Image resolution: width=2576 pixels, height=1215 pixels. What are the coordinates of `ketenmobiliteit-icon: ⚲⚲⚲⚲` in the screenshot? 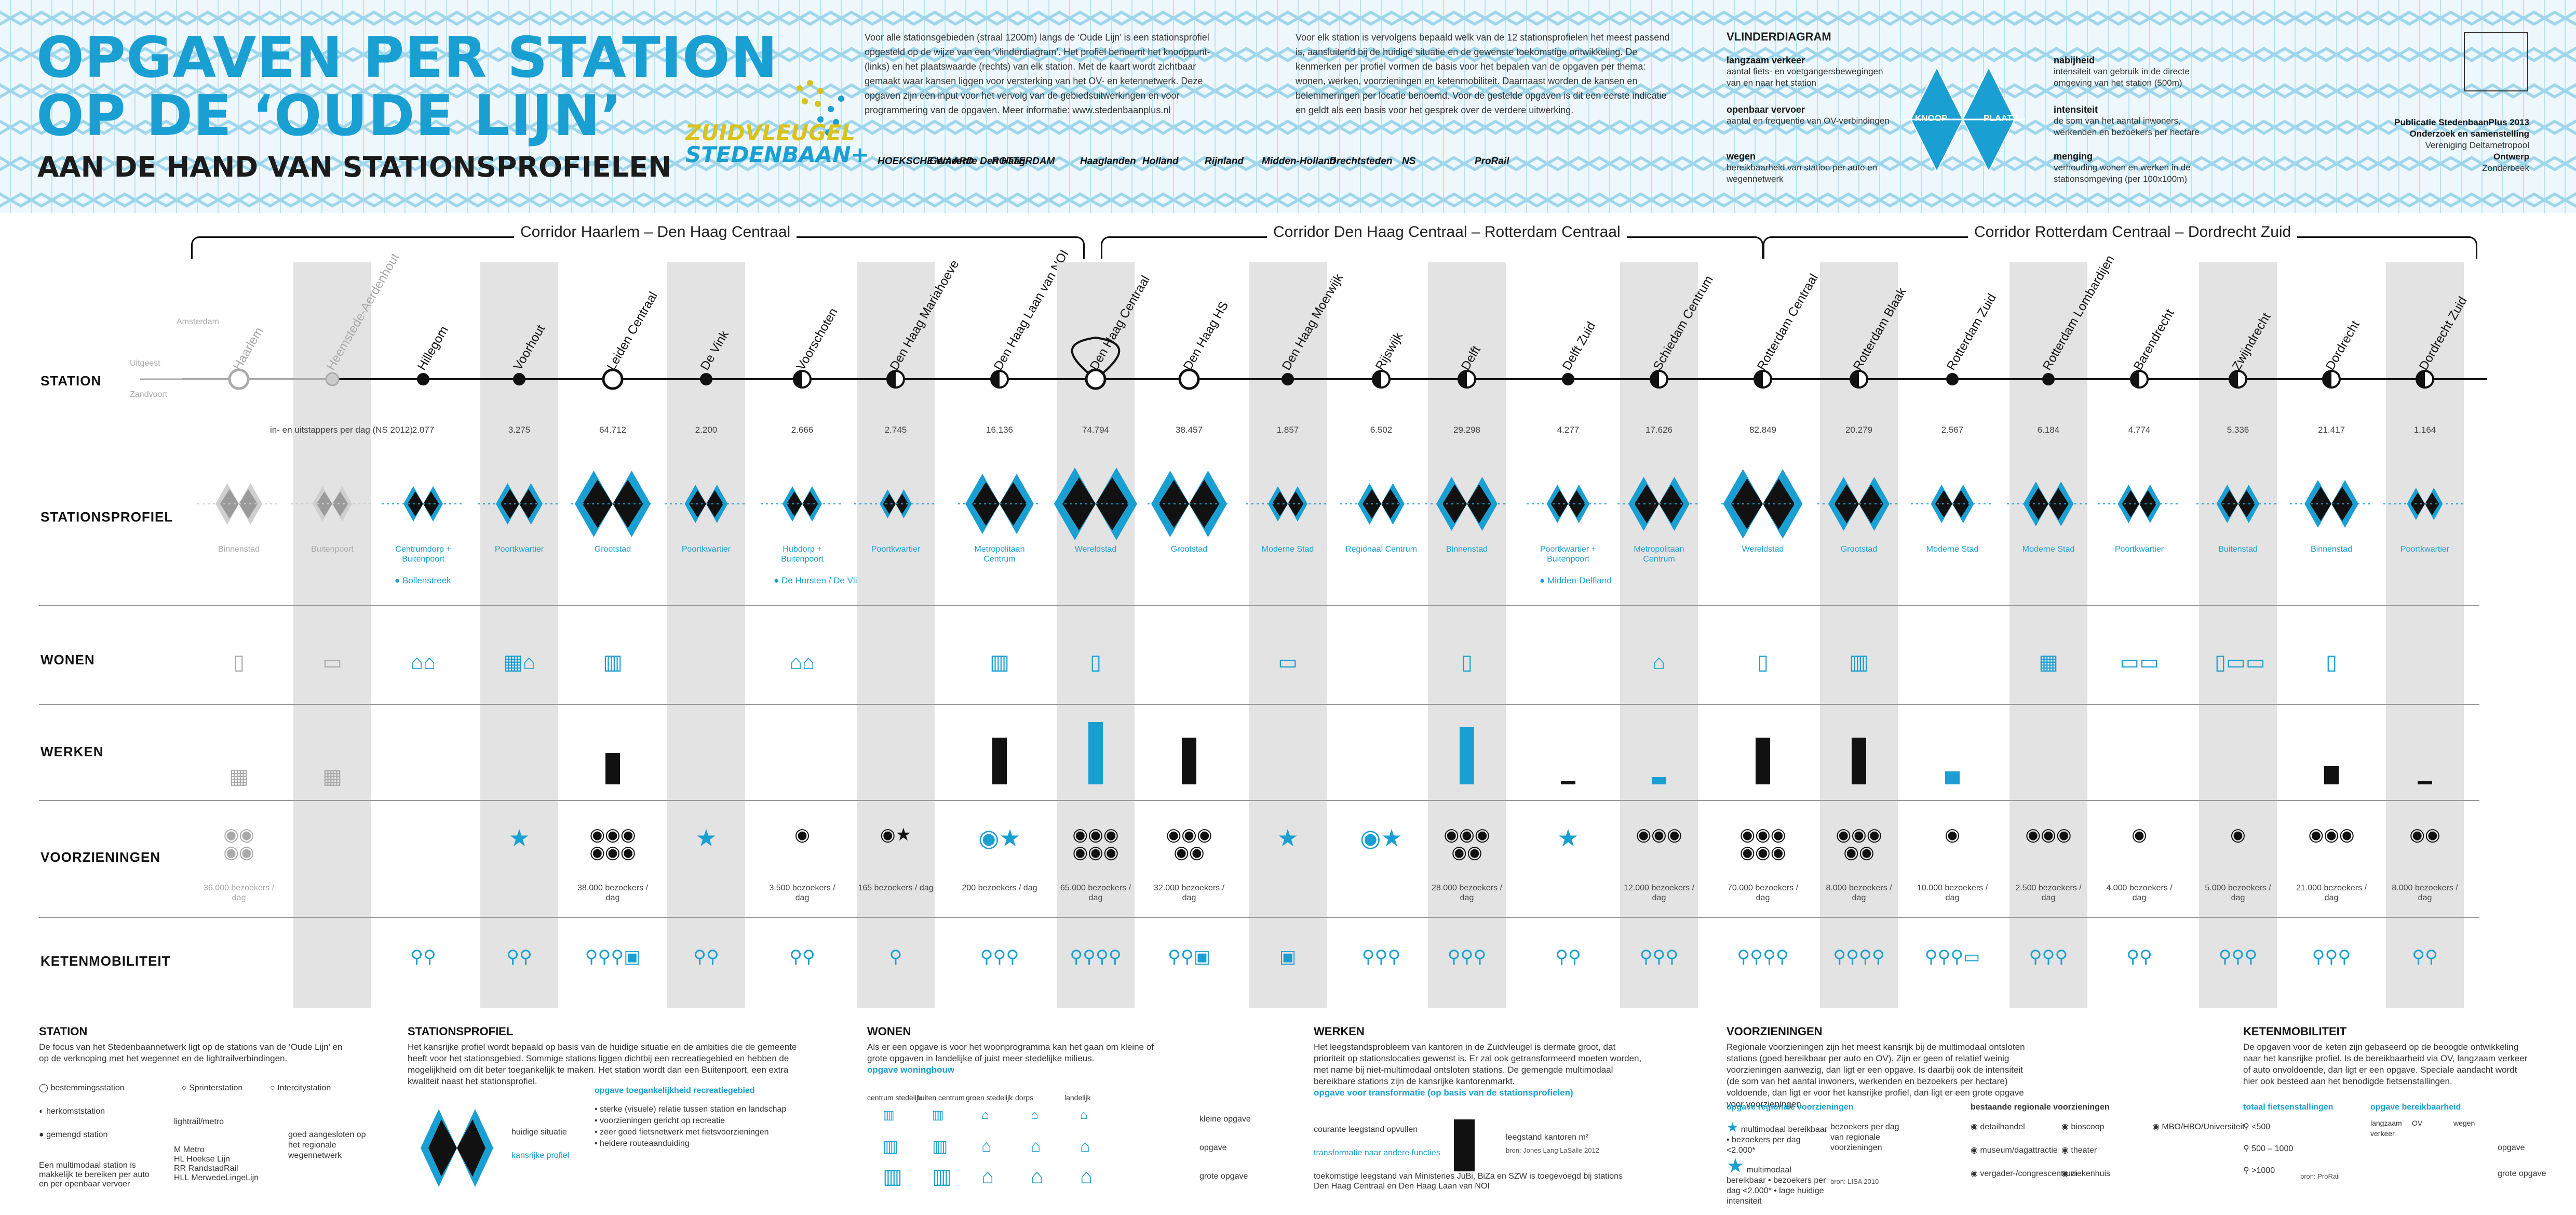 It's located at (1763, 957).